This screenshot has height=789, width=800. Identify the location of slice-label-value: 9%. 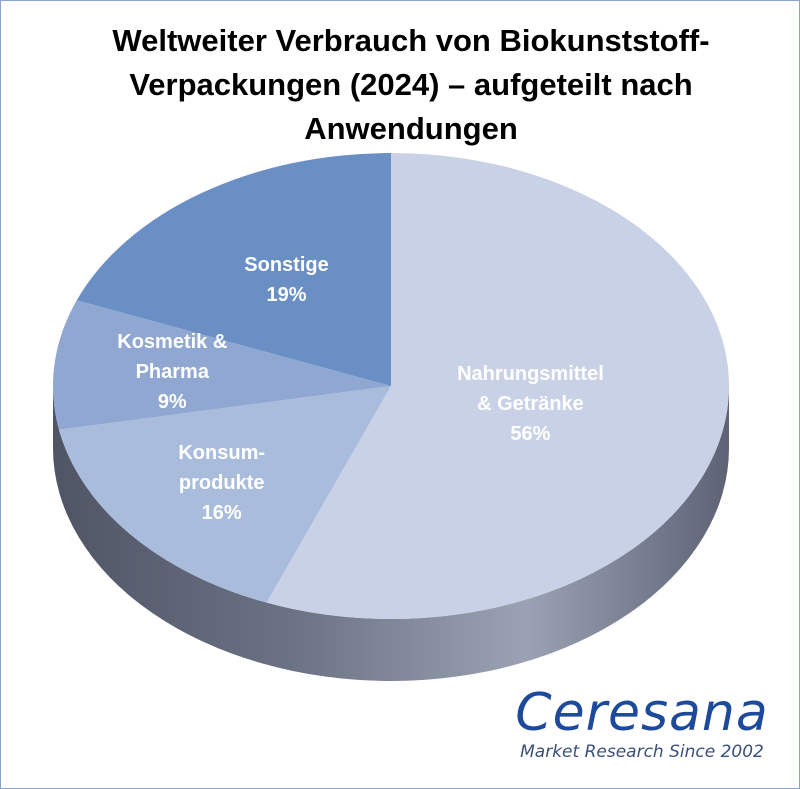
(172, 401).